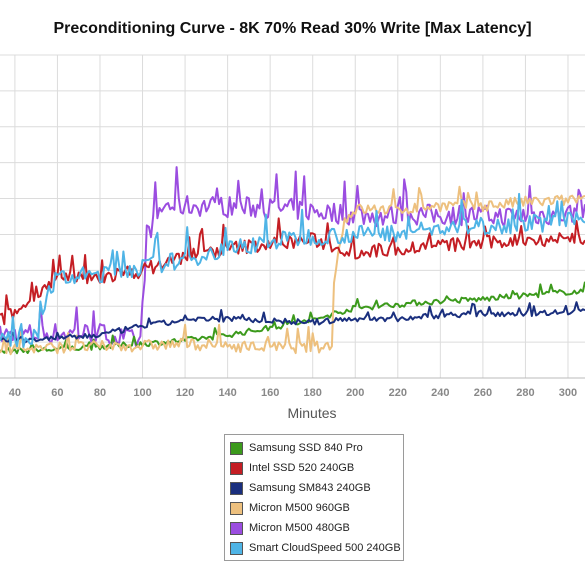 The width and height of the screenshot is (585, 572). Describe the element at coordinates (440, 393) in the screenshot. I see `x-tick-label: 240` at that location.